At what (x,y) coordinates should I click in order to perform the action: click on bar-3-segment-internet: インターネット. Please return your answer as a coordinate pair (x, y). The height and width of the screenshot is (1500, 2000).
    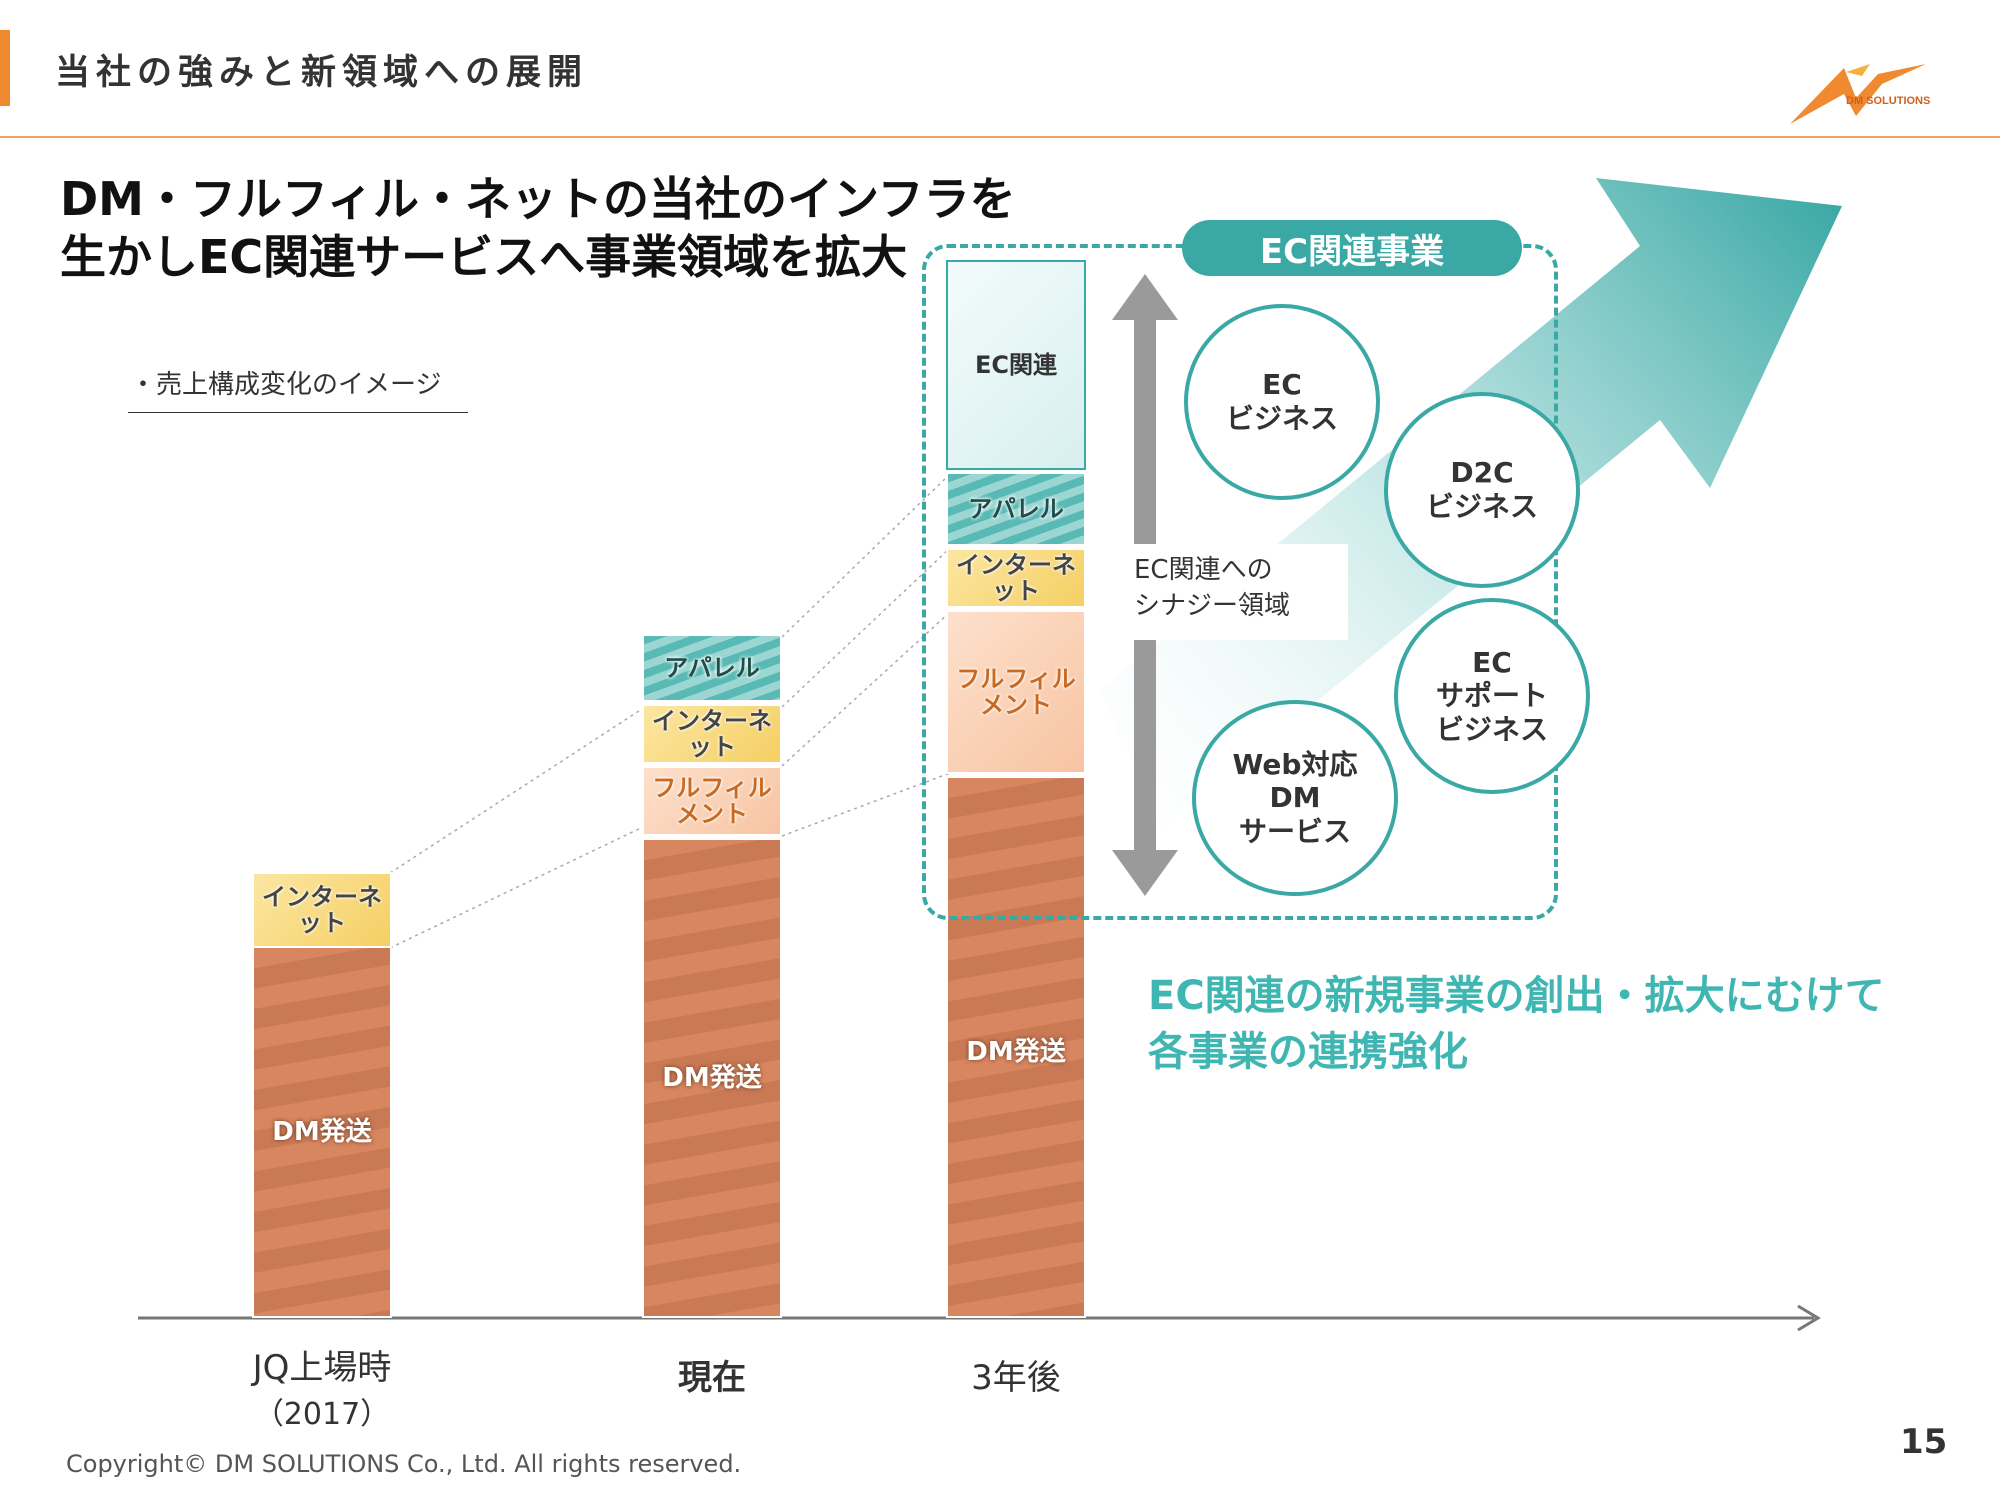
    Looking at the image, I should click on (1016, 578).